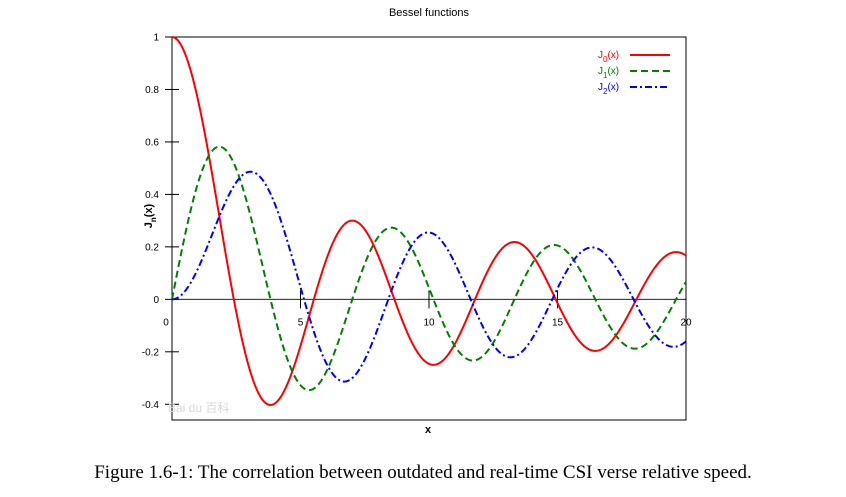 Image resolution: width=846 pixels, height=497 pixels. I want to click on x-tick-label: 0, so click(166, 322).